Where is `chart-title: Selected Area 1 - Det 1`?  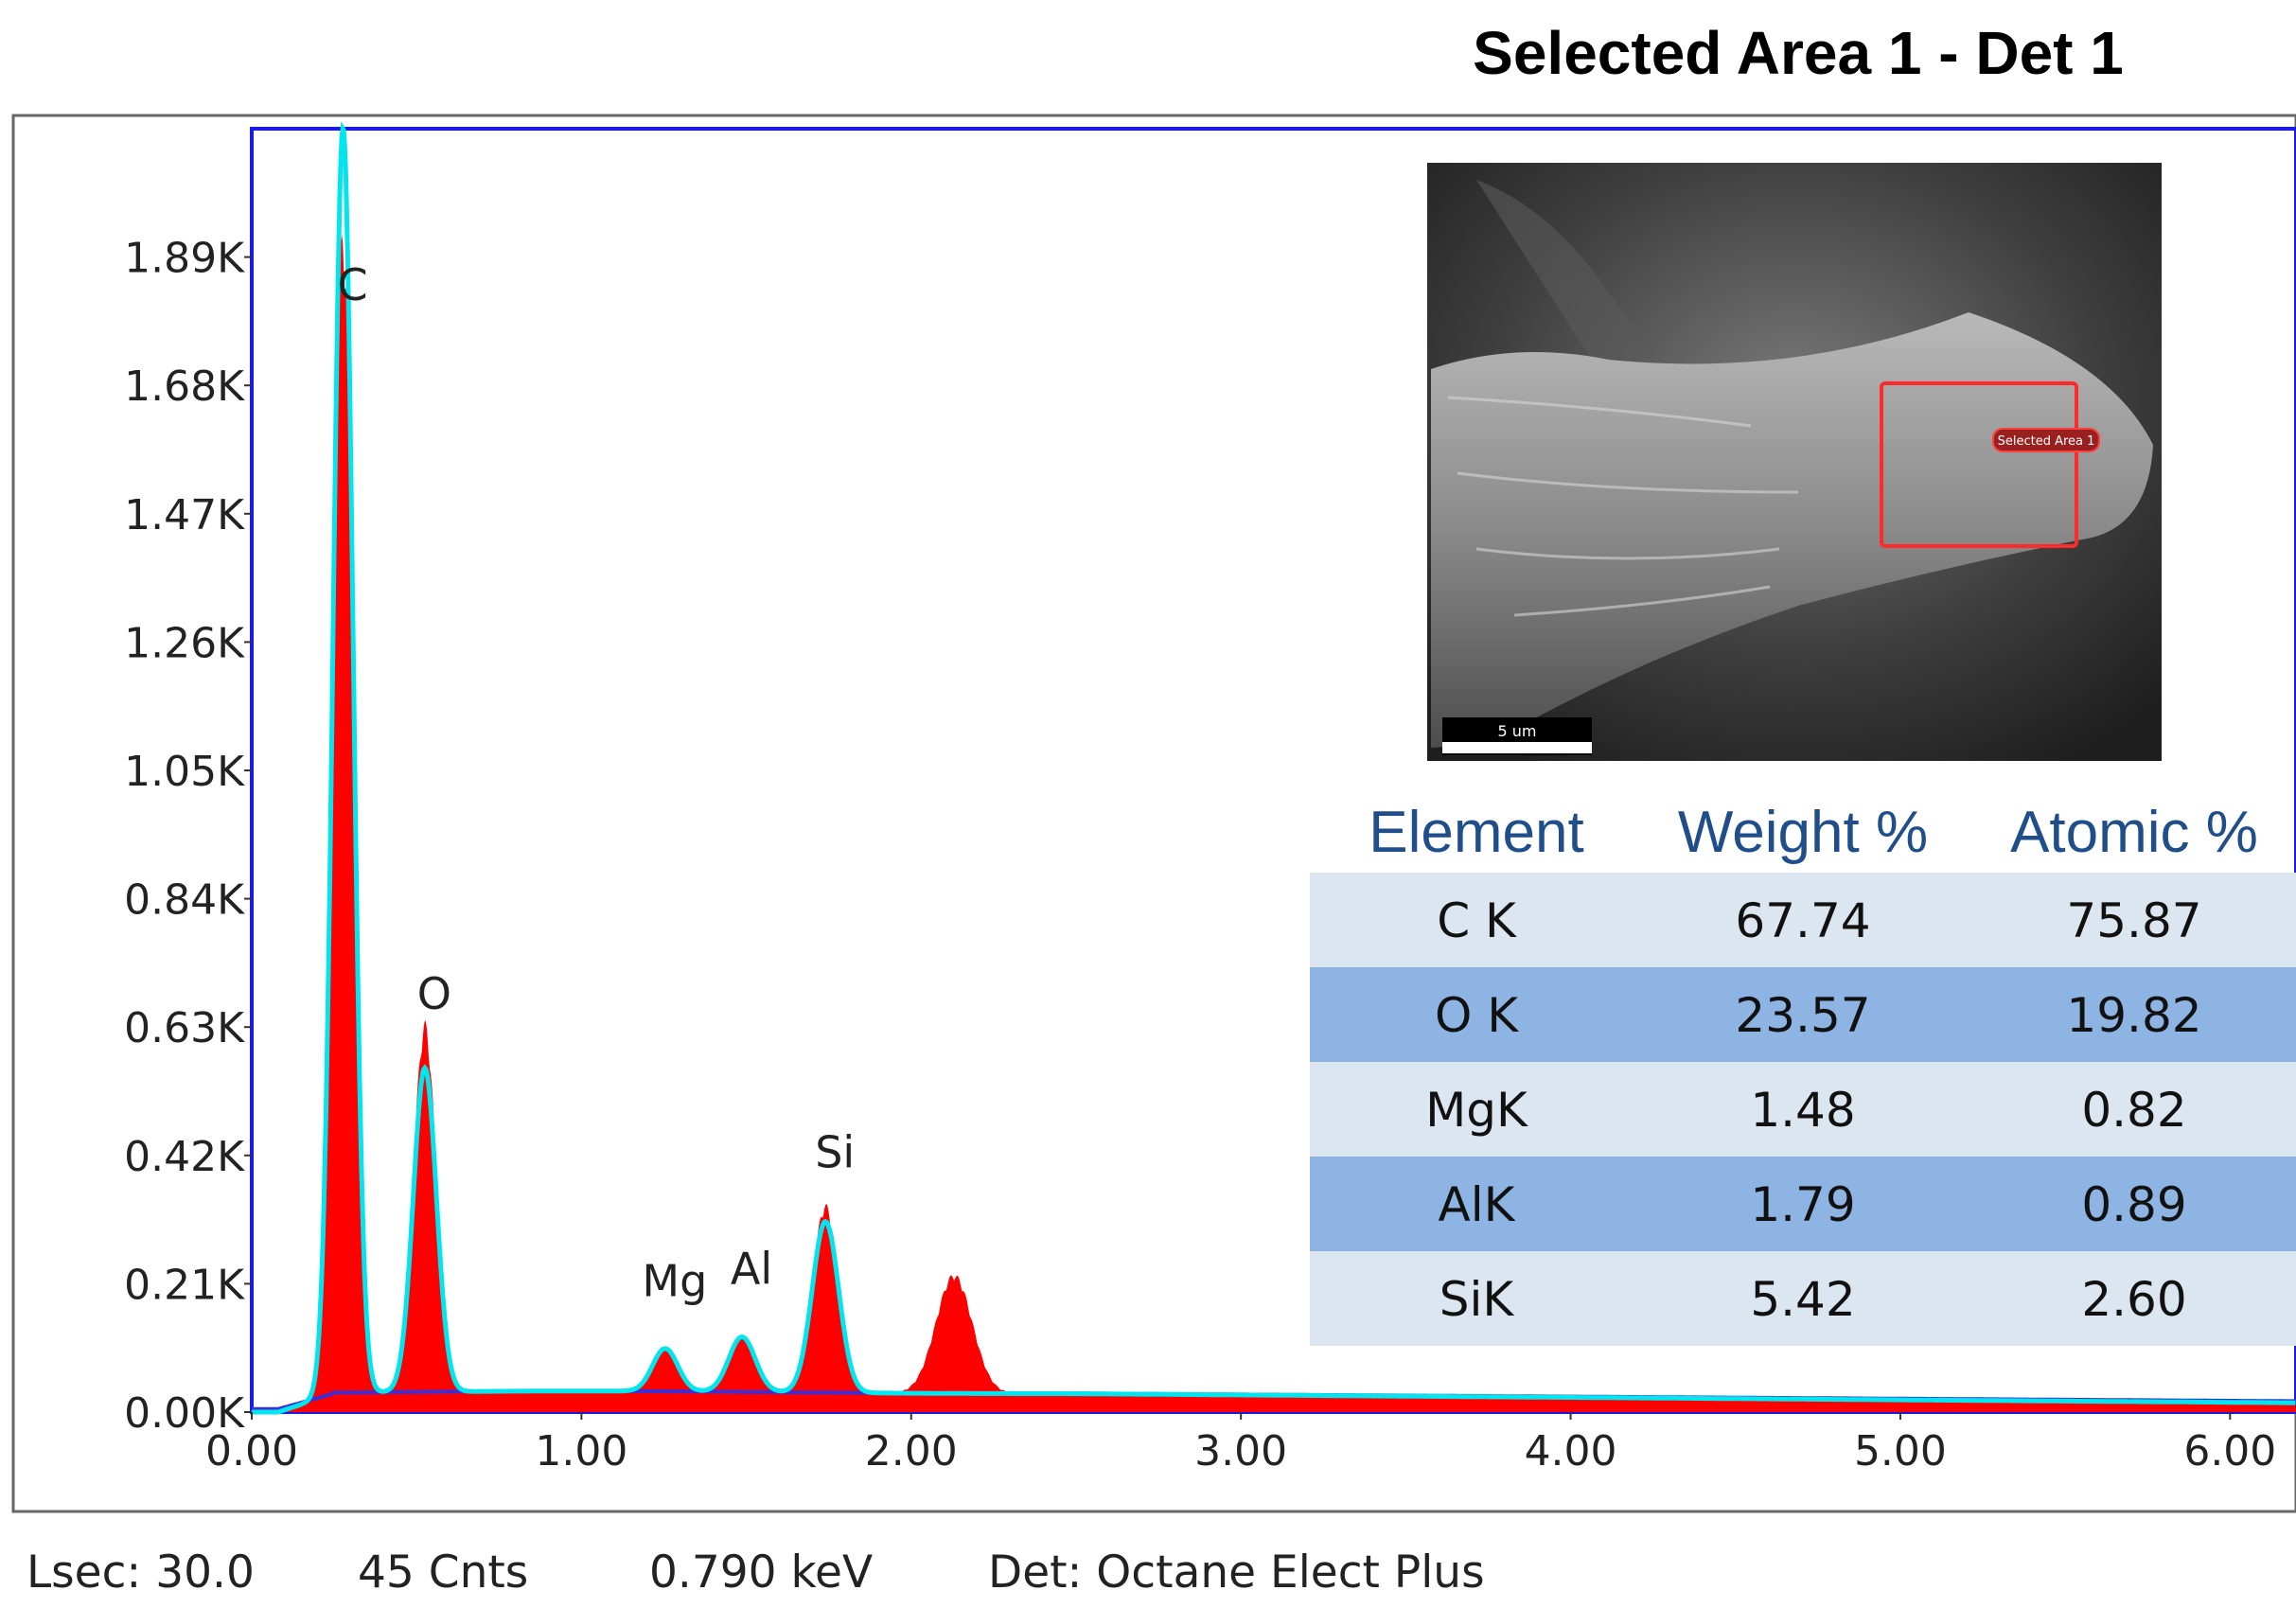
chart-title: Selected Area 1 - Det 1 is located at coordinates (1798, 53).